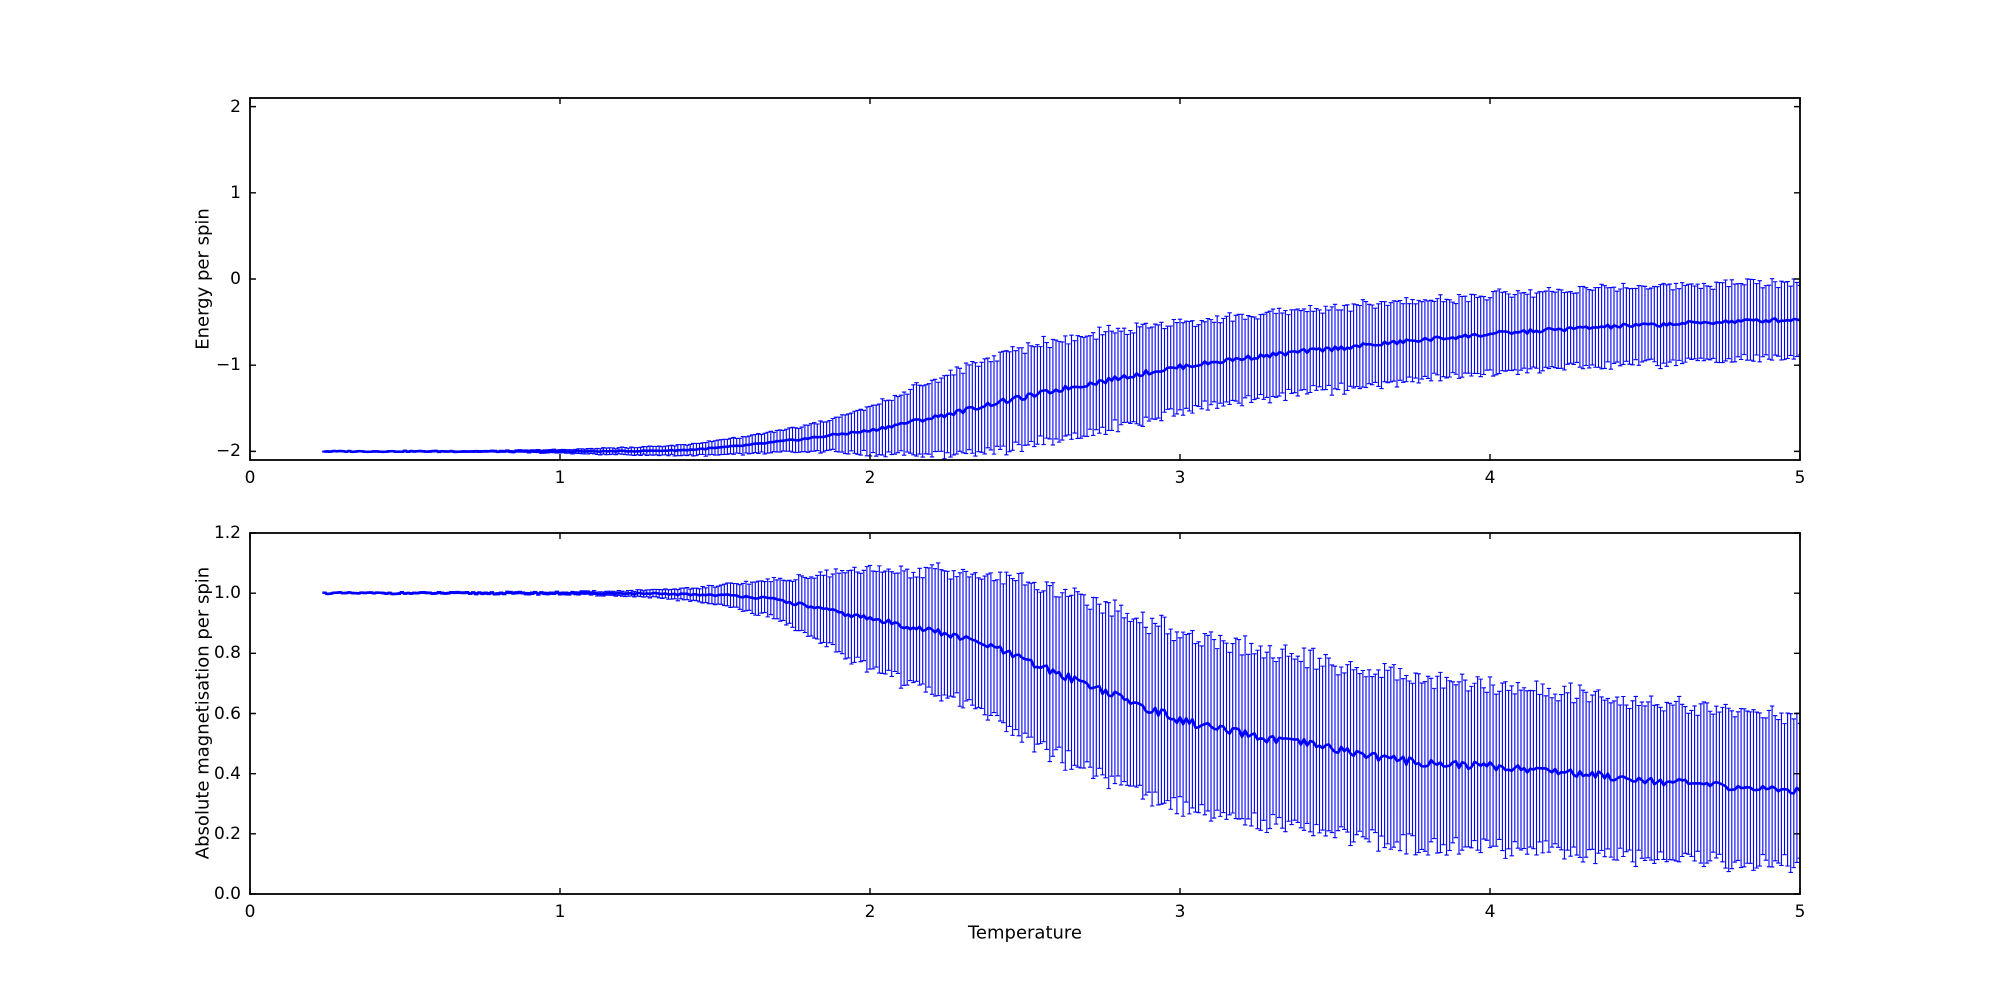 This screenshot has width=2000, height=994. Describe the element at coordinates (227, 713) in the screenshot. I see `y-tick-label: 0.6` at that location.